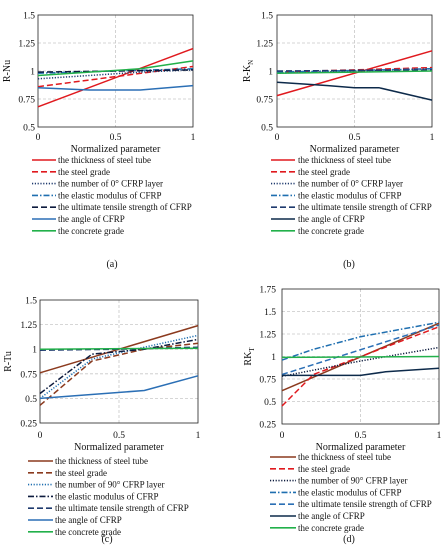 The image size is (448, 550). Describe the element at coordinates (106, 539) in the screenshot. I see `panel-caption: (c)` at that location.